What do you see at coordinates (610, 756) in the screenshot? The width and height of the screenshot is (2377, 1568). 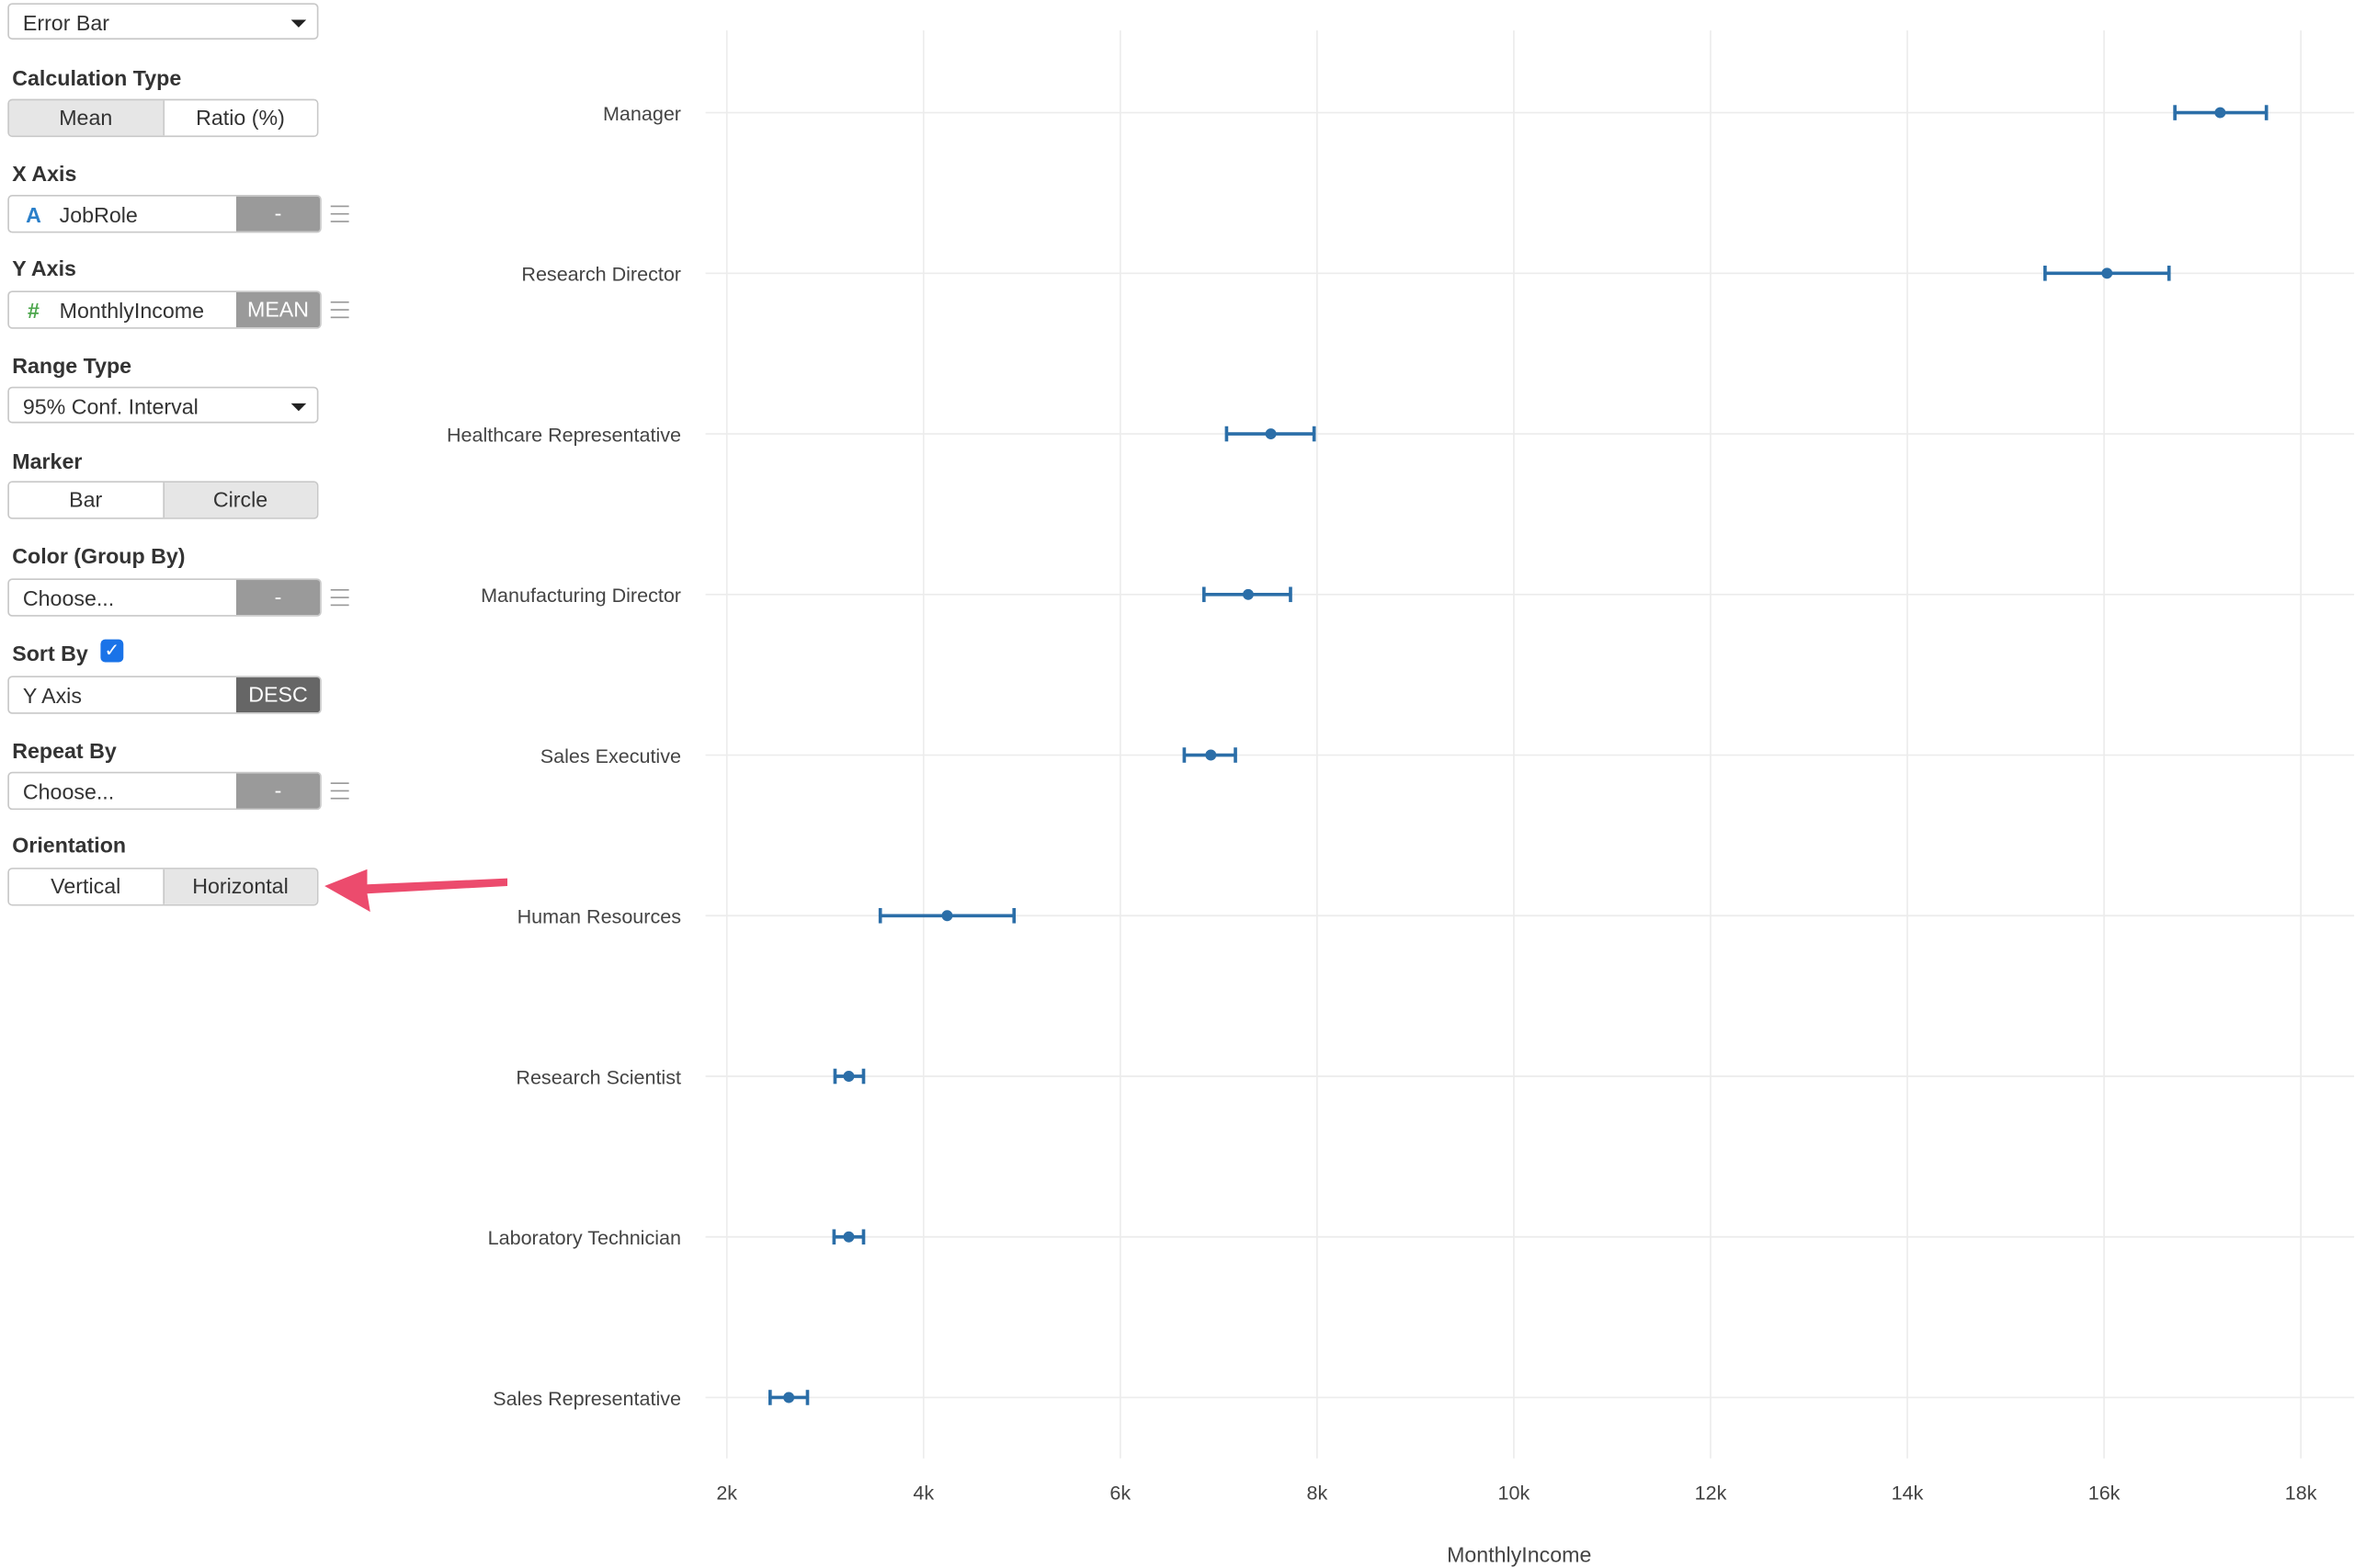 I see `category-label: Sales Executive` at bounding box center [610, 756].